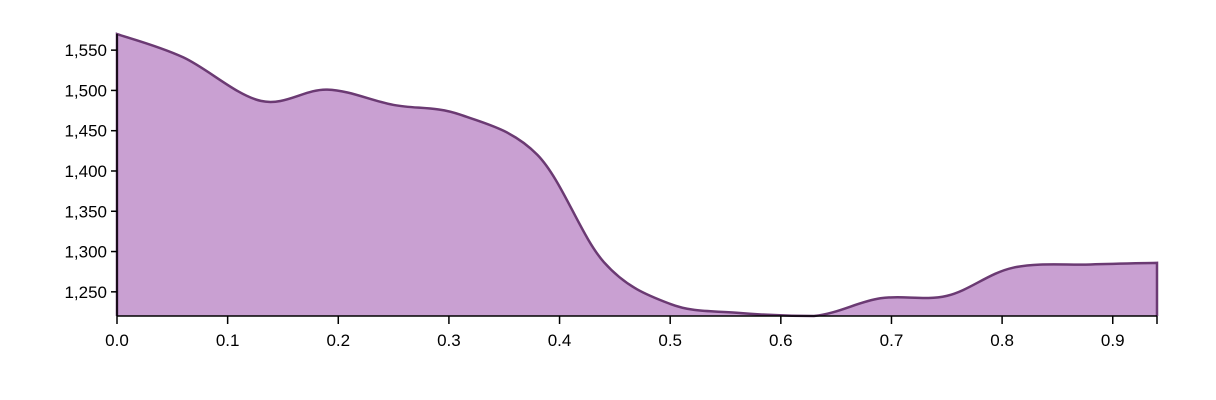  What do you see at coordinates (85, 171) in the screenshot?
I see `y-tick-label: 1,400` at bounding box center [85, 171].